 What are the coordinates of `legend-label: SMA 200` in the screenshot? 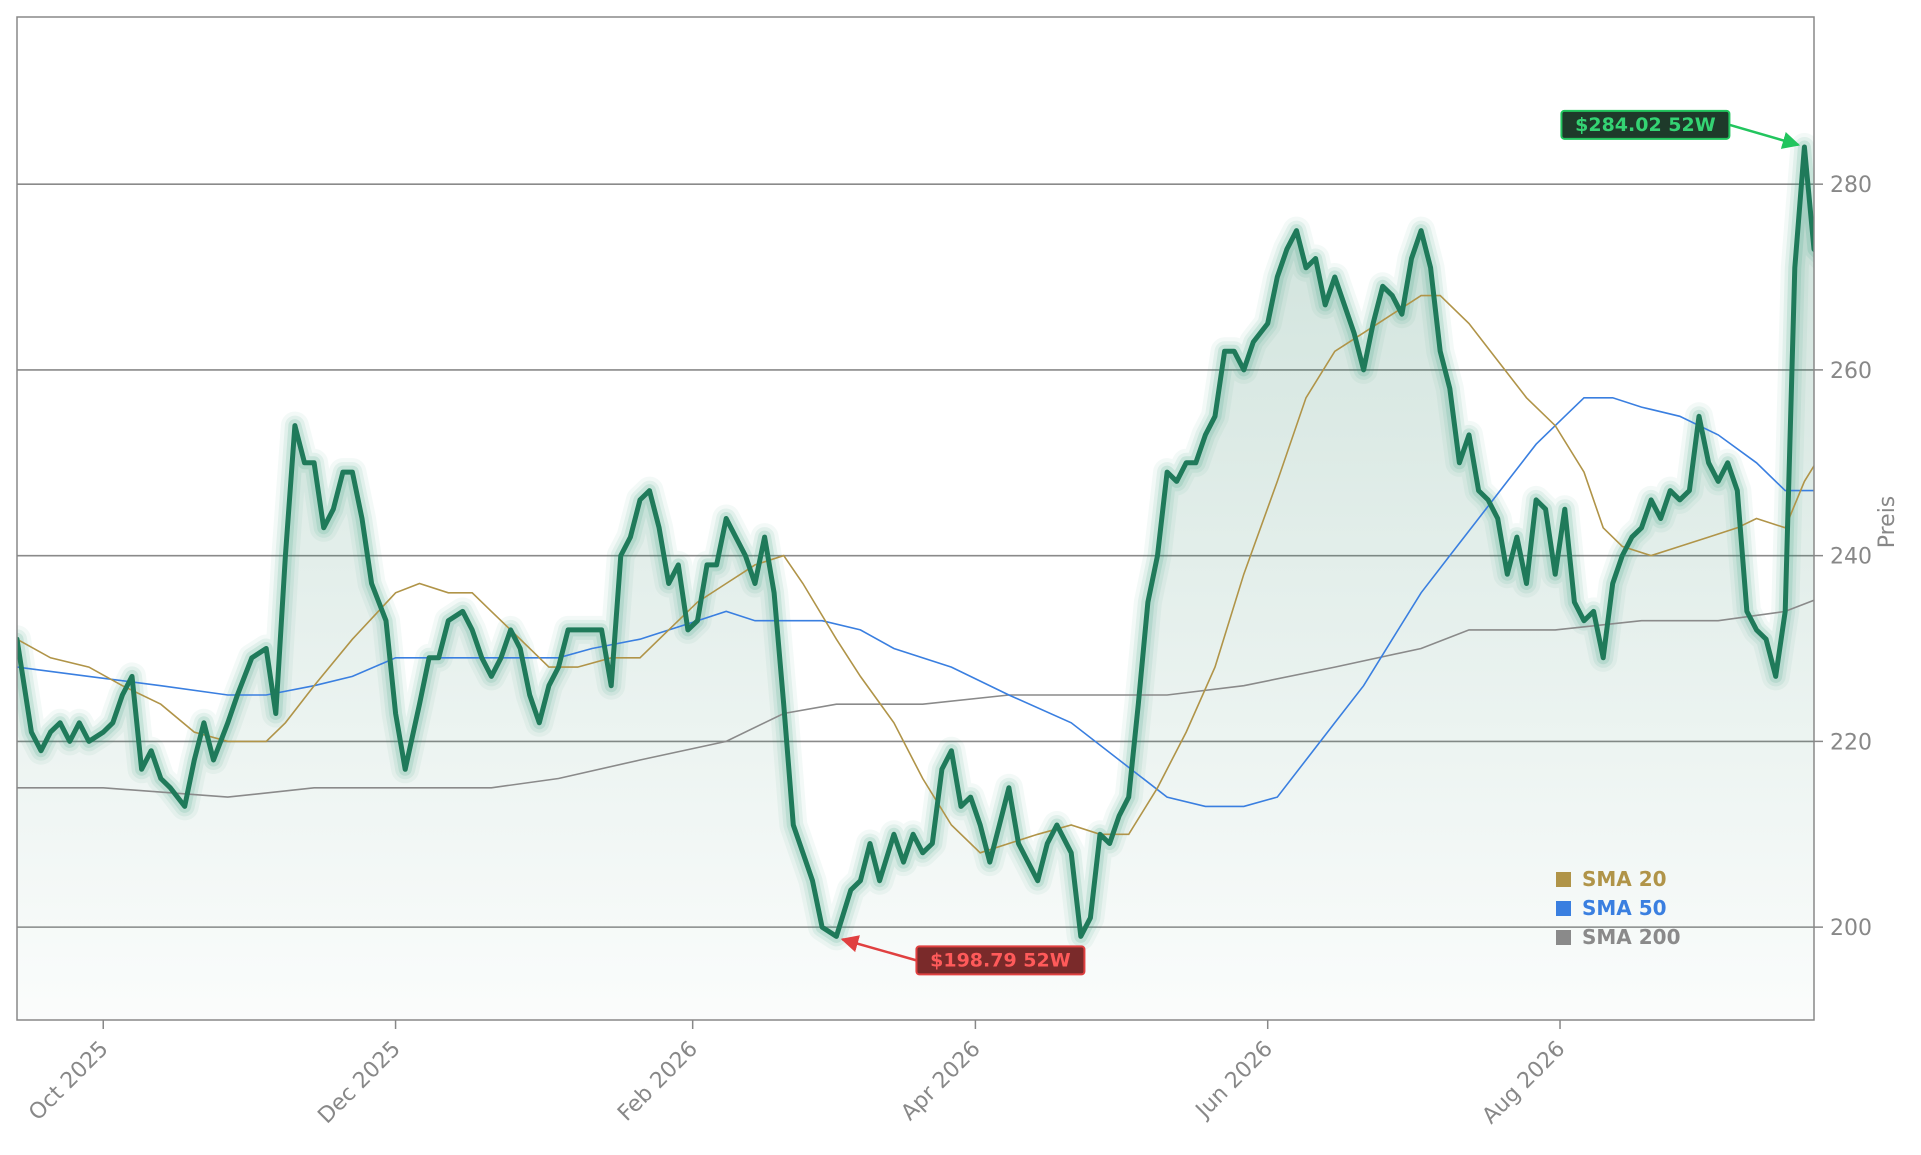 It's located at (1631, 937).